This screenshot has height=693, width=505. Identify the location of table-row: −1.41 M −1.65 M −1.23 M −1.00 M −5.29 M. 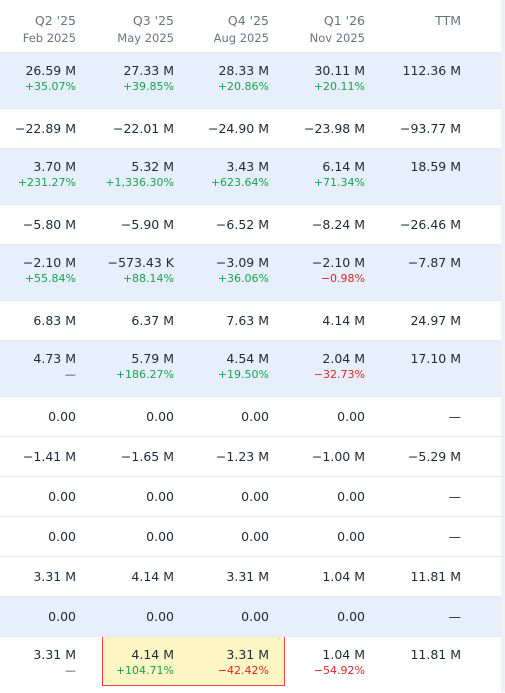
(252, 456).